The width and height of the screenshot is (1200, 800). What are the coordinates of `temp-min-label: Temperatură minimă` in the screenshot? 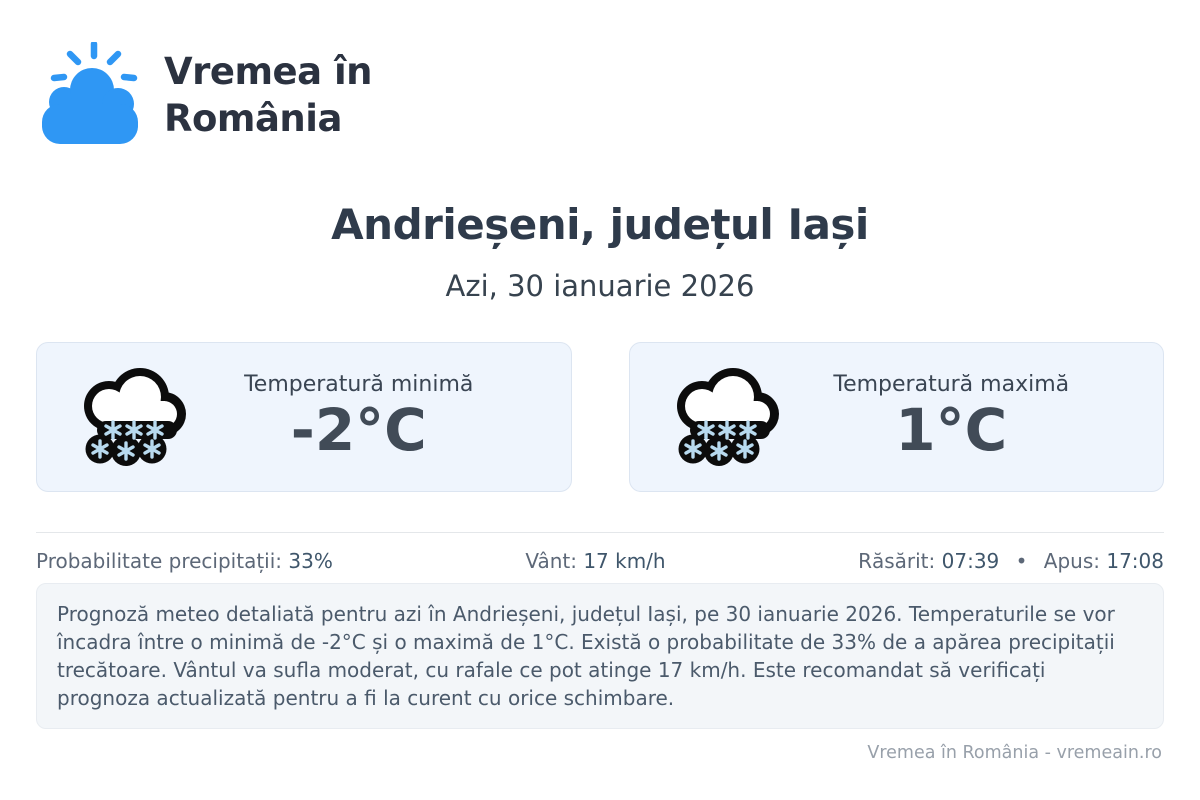 It's located at (359, 385).